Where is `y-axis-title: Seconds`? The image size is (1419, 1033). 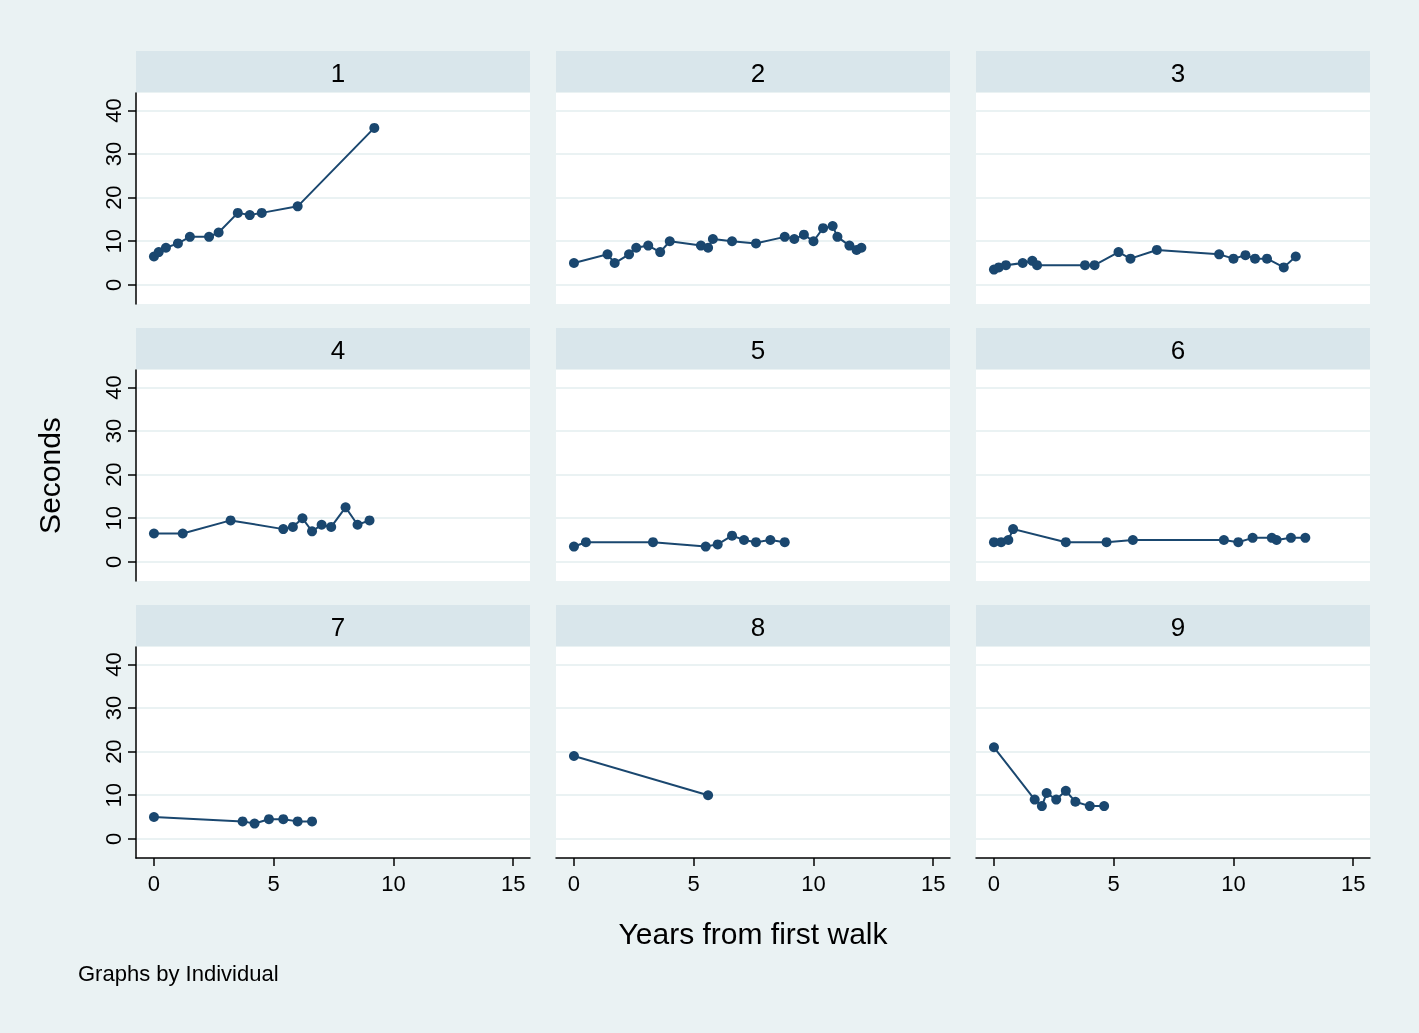 y-axis-title: Seconds is located at coordinates (49, 475).